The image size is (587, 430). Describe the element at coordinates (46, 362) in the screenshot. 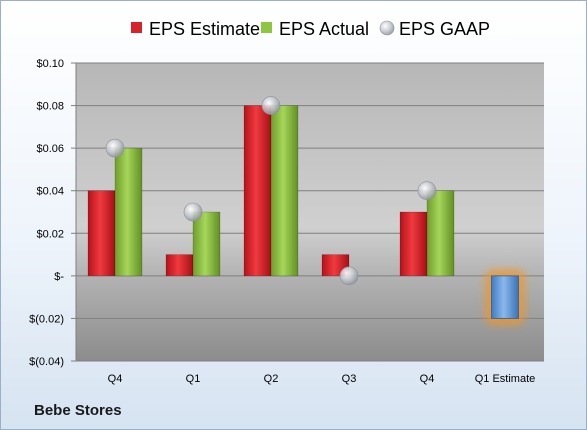

I see `y-tick-label: $(0.04)` at that location.